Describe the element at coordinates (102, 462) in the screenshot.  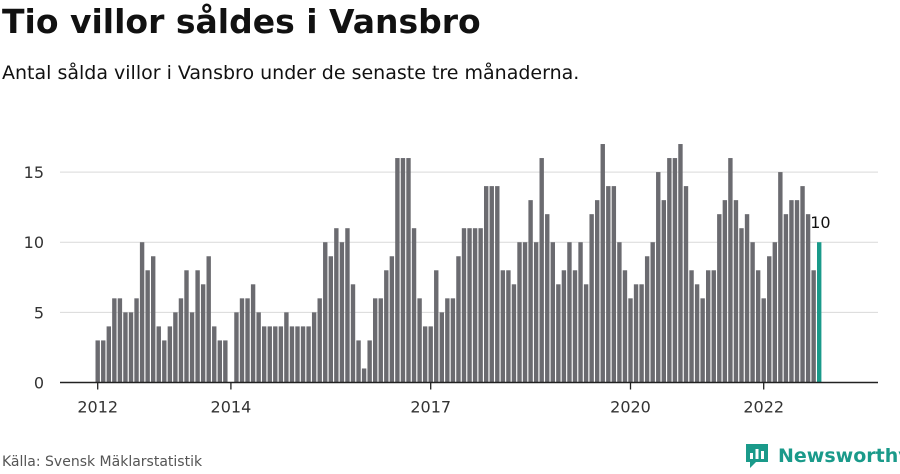
I see `source-note: Källa: Svensk Mäklarstatistik` at that location.